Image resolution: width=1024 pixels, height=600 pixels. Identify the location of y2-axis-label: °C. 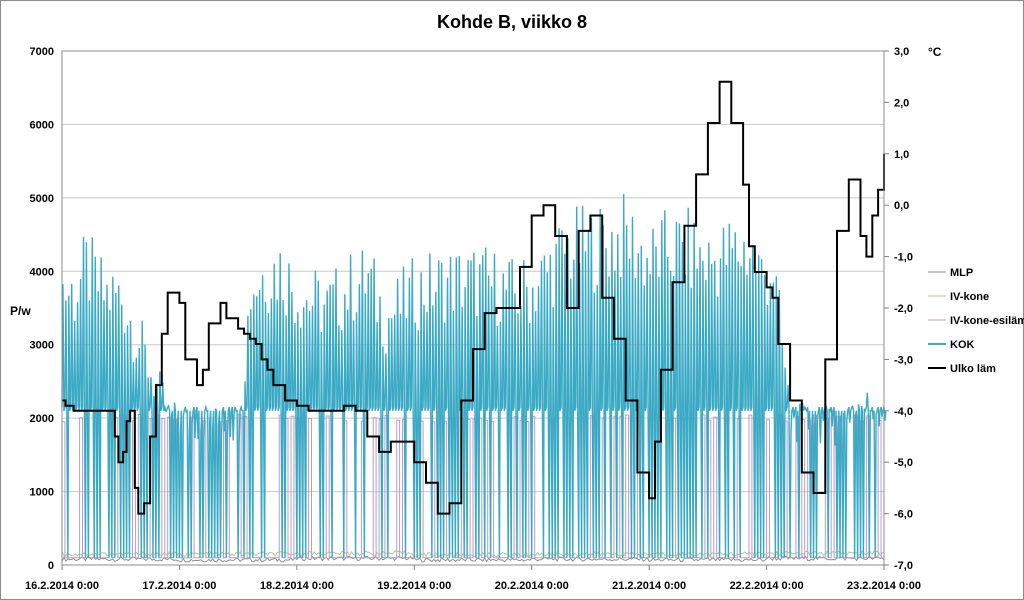
(935, 52).